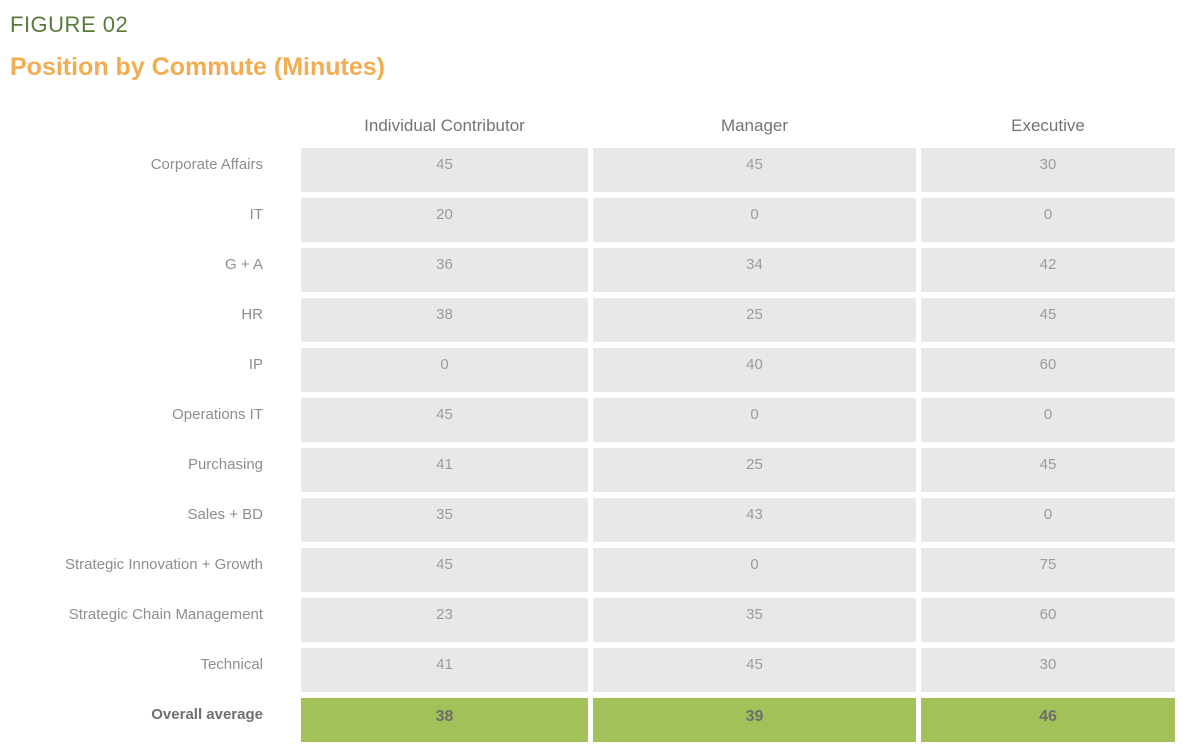  Describe the element at coordinates (754, 270) in the screenshot. I see `table-cell: 34` at that location.